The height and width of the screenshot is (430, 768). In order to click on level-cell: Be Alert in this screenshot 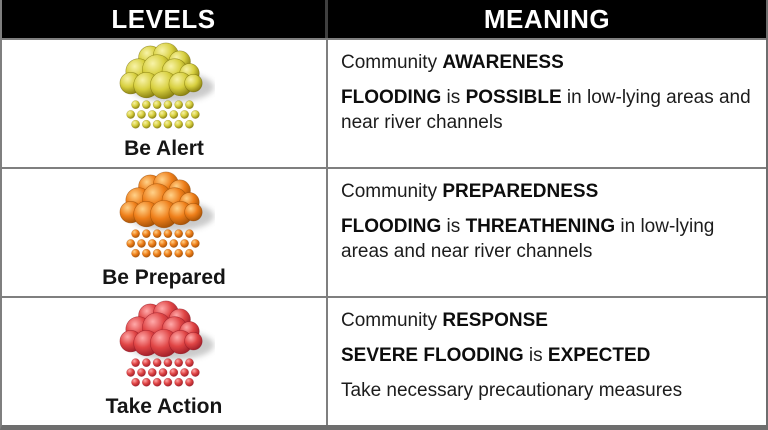, I will do `click(165, 103)`.